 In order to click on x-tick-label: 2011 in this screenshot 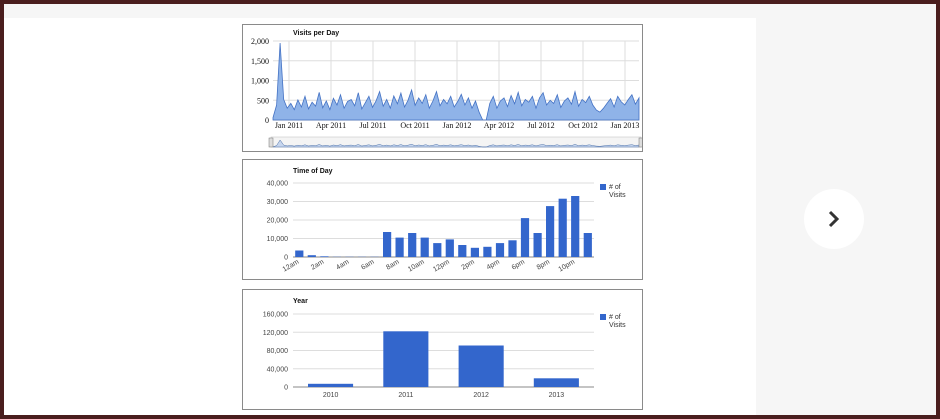, I will do `click(405, 395)`.